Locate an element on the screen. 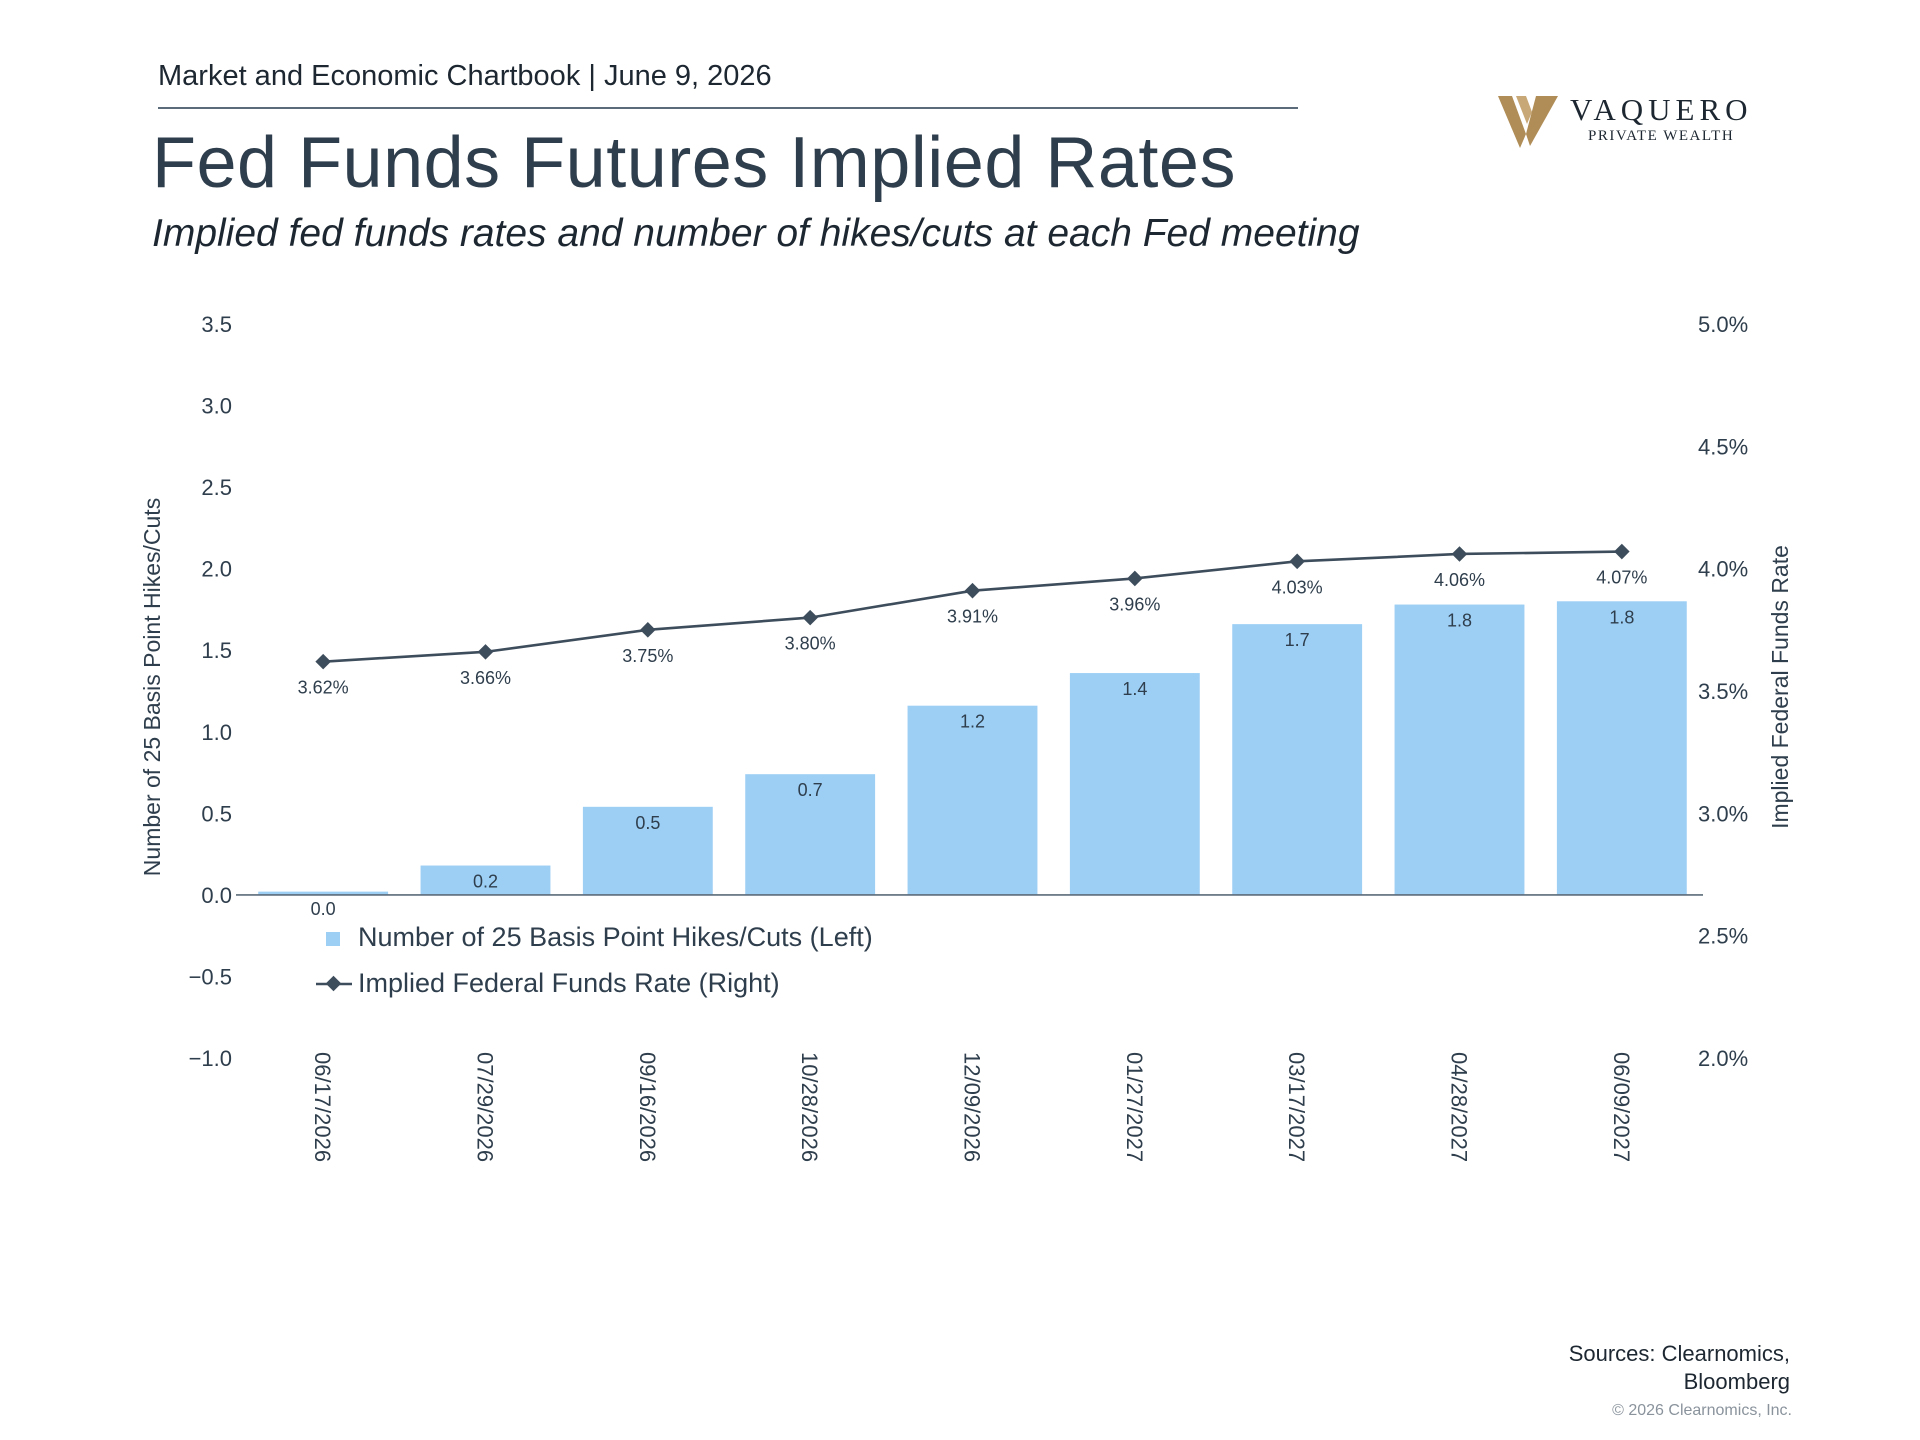  bar-label: 0.5 is located at coordinates (647, 823).